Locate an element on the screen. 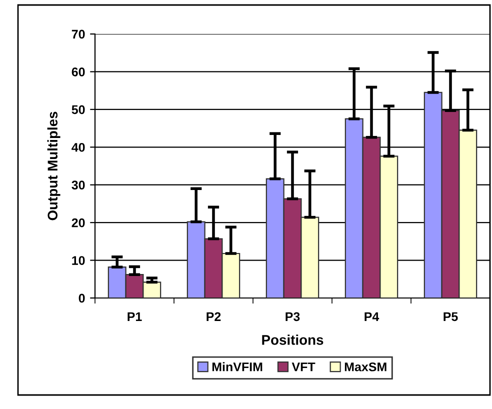  x-tick-label: P5 is located at coordinates (451, 317).